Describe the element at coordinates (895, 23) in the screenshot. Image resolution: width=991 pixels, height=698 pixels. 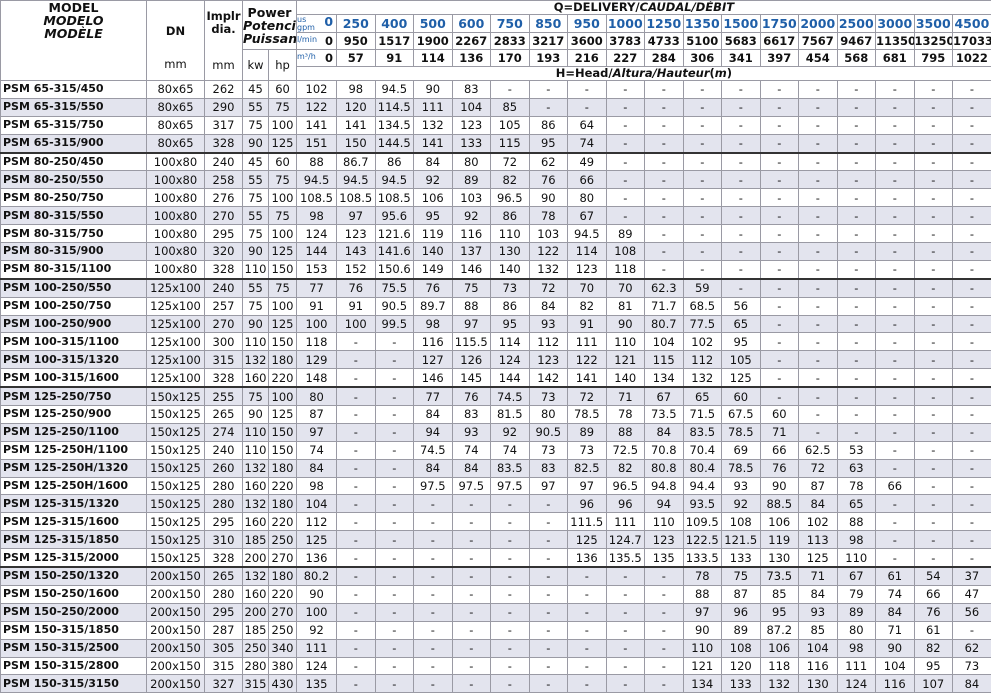
I see `flow-value: 3000` at that location.